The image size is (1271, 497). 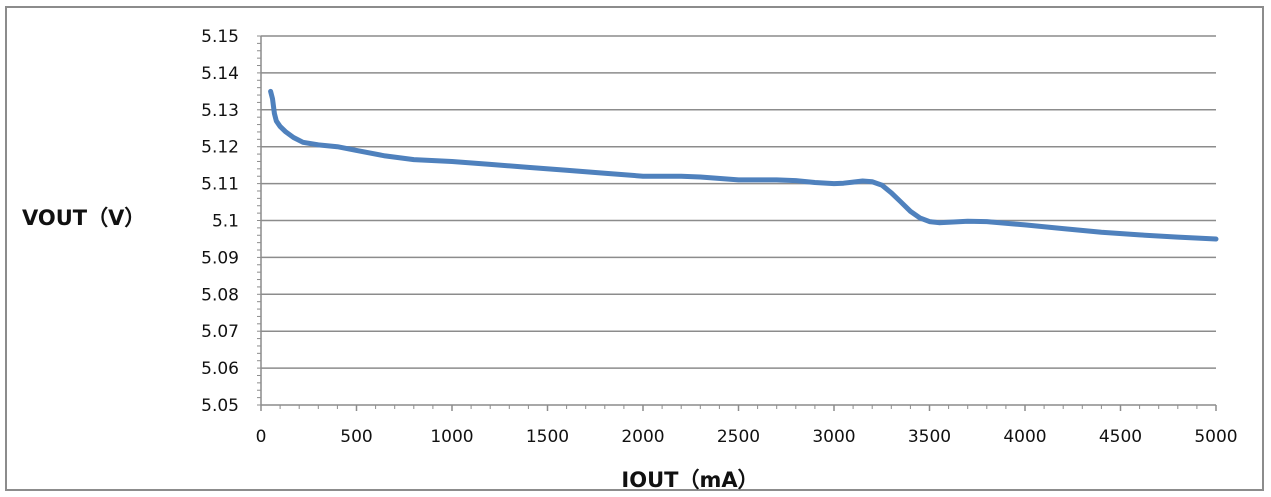 I want to click on x-axis-title: IOUT（mA）, so click(x=689, y=480).